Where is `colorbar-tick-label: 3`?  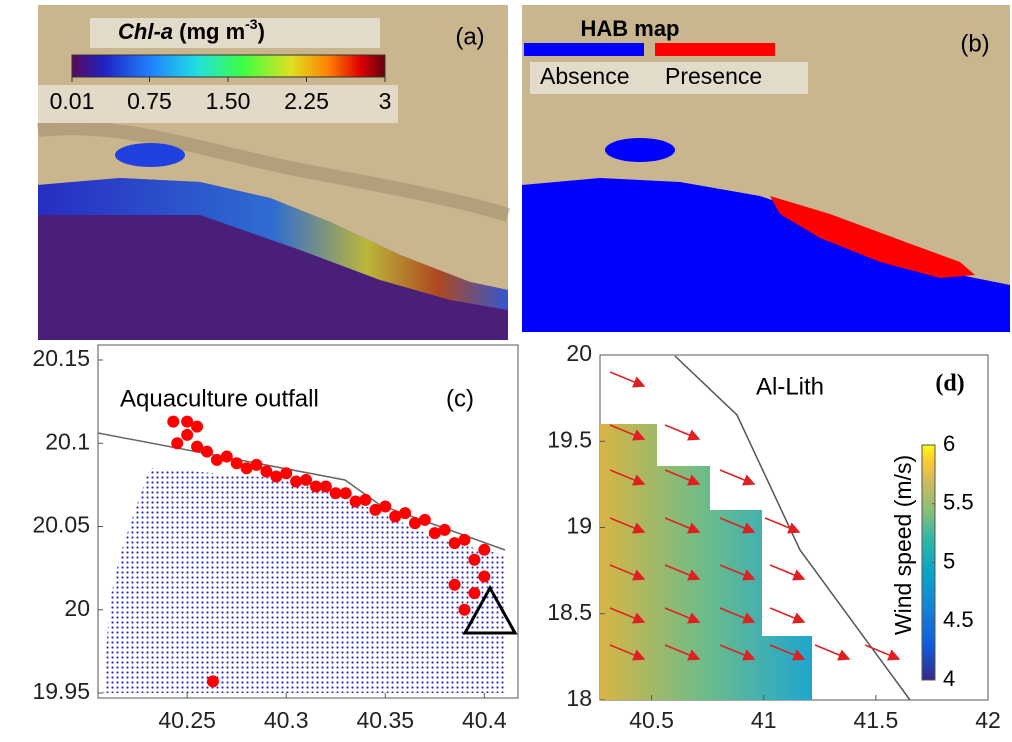 colorbar-tick-label: 3 is located at coordinates (385, 101).